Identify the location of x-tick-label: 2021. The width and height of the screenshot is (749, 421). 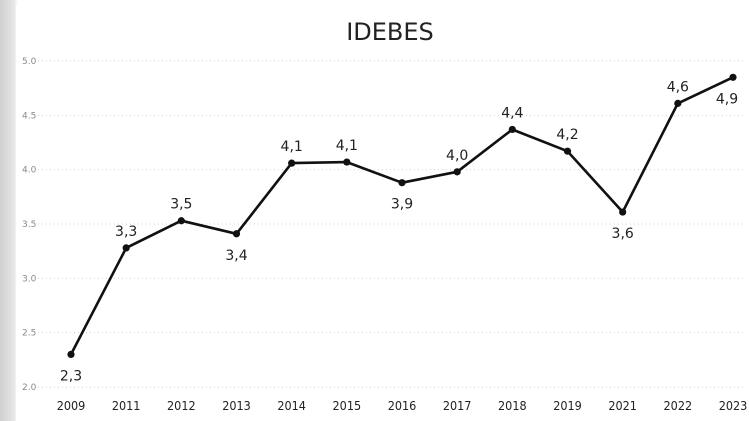
(622, 405).